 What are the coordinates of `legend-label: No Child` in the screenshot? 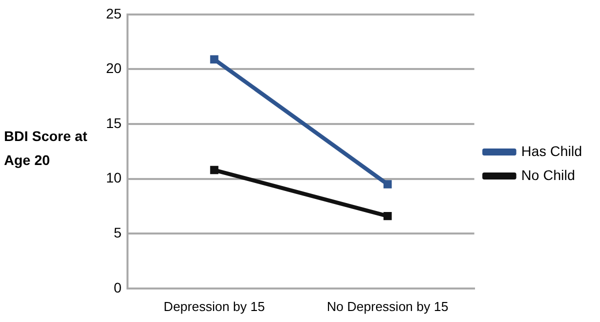 It's located at (548, 174).